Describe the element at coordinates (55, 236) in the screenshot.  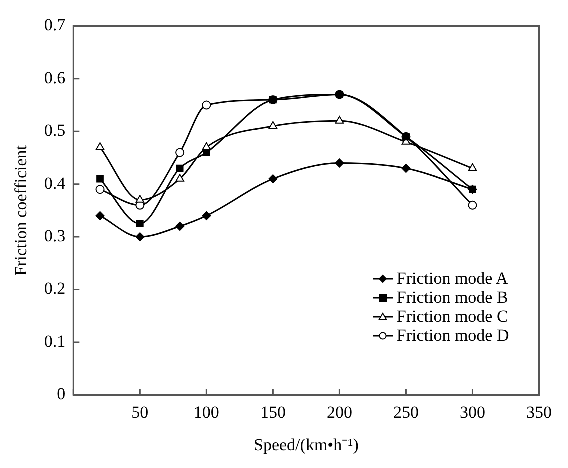
I see `y-tick-label: 0.3` at that location.